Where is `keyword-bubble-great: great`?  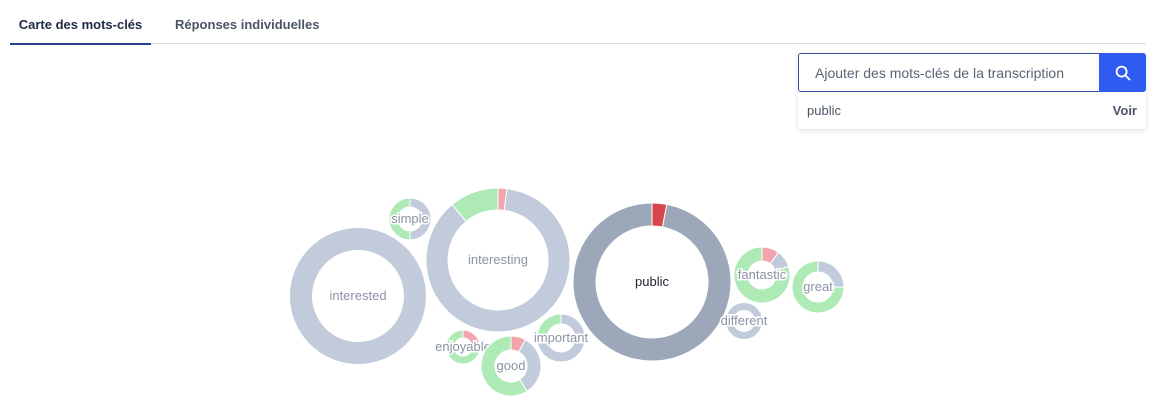
keyword-bubble-great: great is located at coordinates (818, 287).